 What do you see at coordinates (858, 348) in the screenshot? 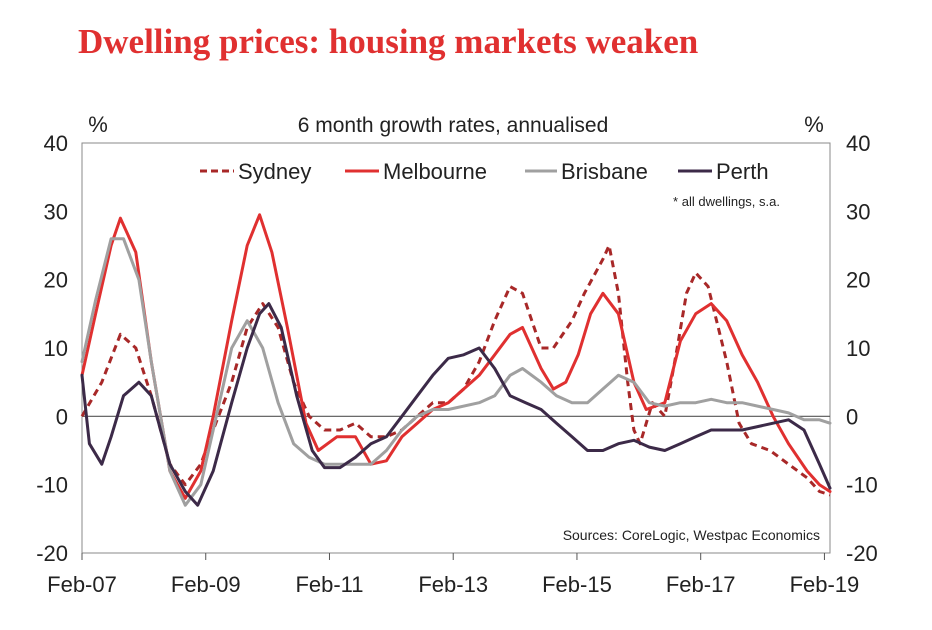
I see `y-tick-label-right: 10` at bounding box center [858, 348].